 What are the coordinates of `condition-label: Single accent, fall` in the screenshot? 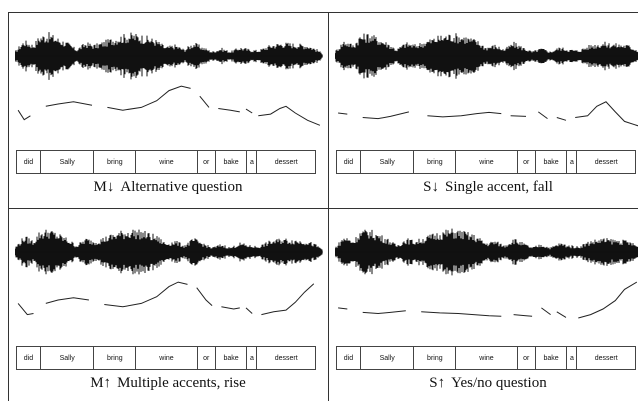 It's located at (498, 187).